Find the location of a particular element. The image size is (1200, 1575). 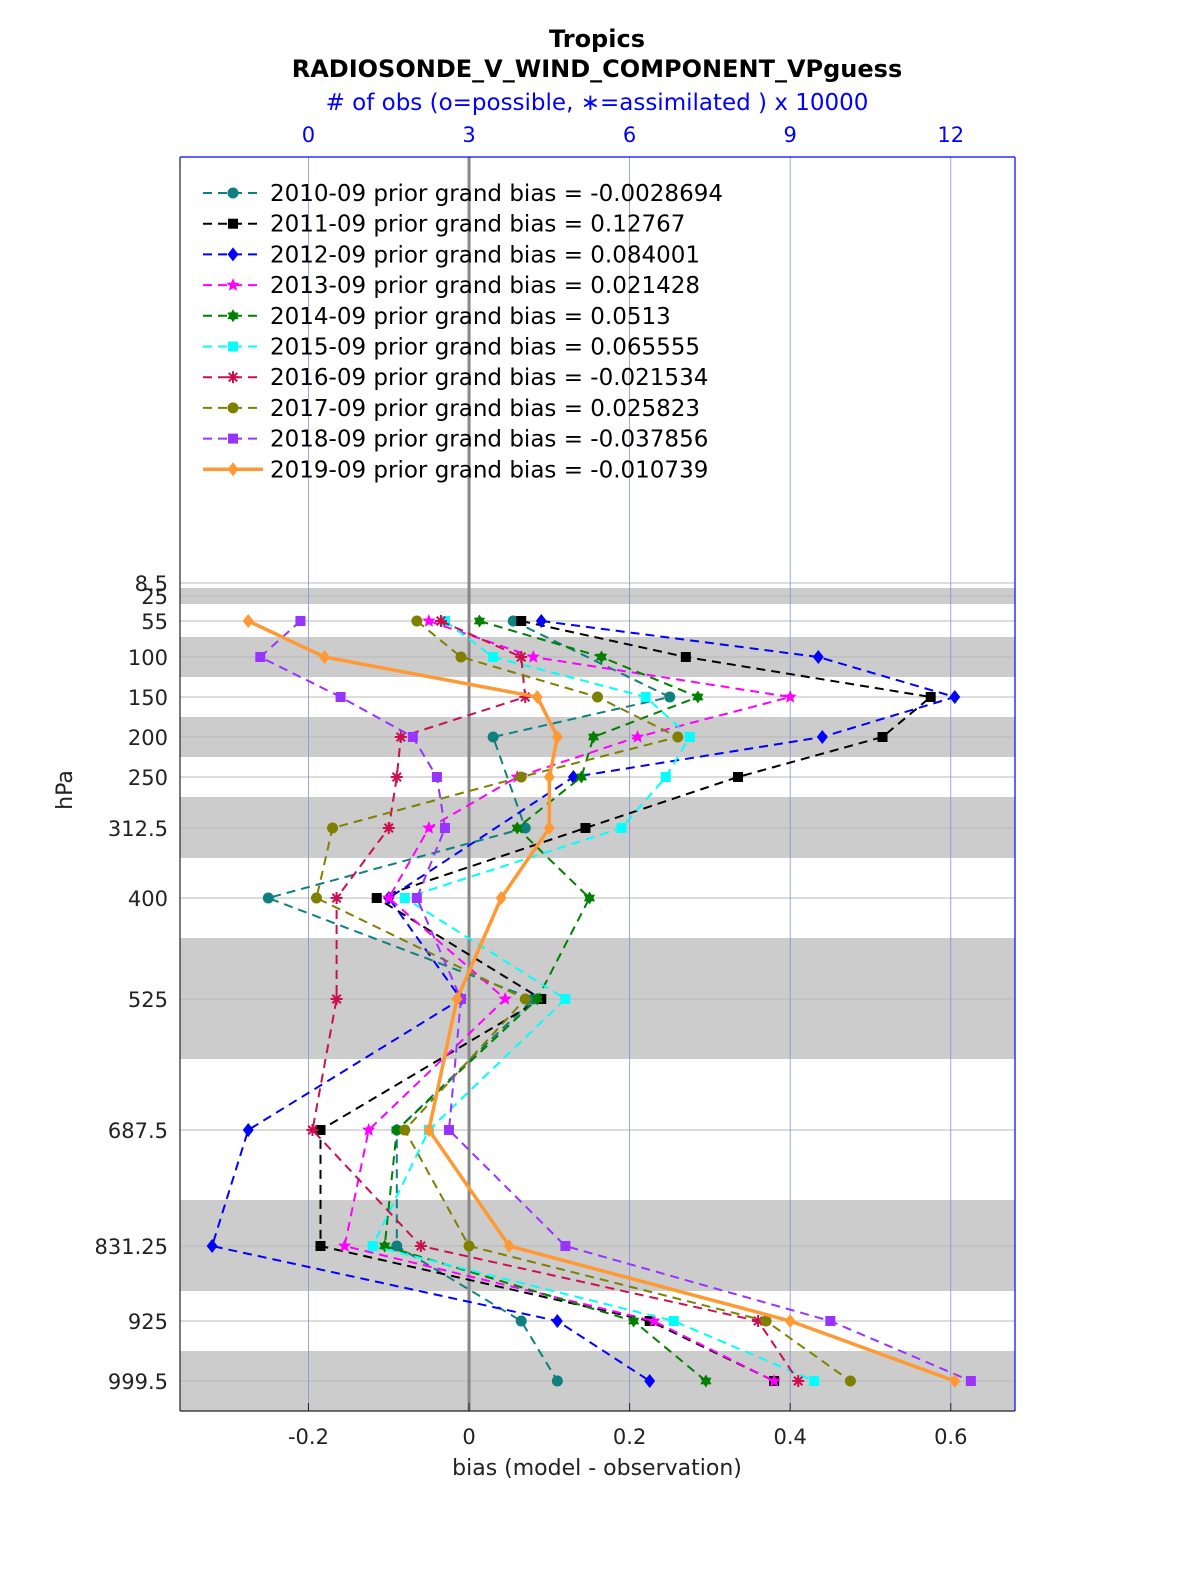

legend-label: 2018-09 prior grand bias = -0.037856 is located at coordinates (489, 440).